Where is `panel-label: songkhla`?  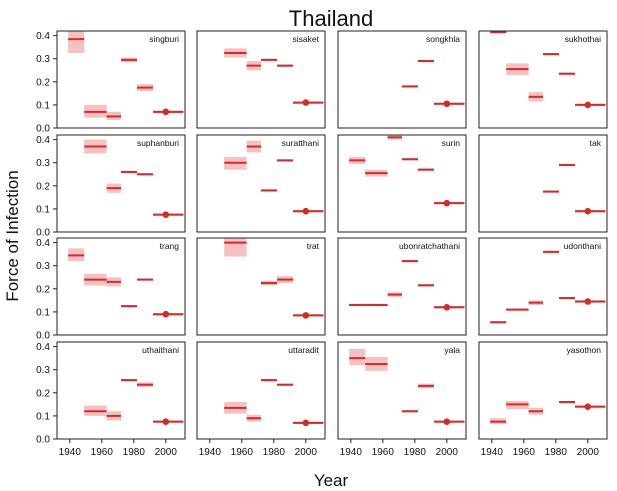
panel-label: songkhla is located at coordinates (443, 39).